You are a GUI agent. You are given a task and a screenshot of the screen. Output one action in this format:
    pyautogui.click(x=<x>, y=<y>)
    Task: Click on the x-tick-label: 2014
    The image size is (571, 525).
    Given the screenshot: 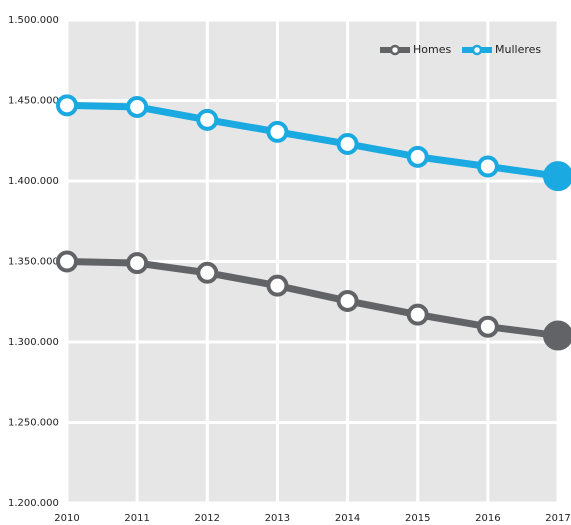 What is the action you would take?
    pyautogui.click(x=347, y=518)
    